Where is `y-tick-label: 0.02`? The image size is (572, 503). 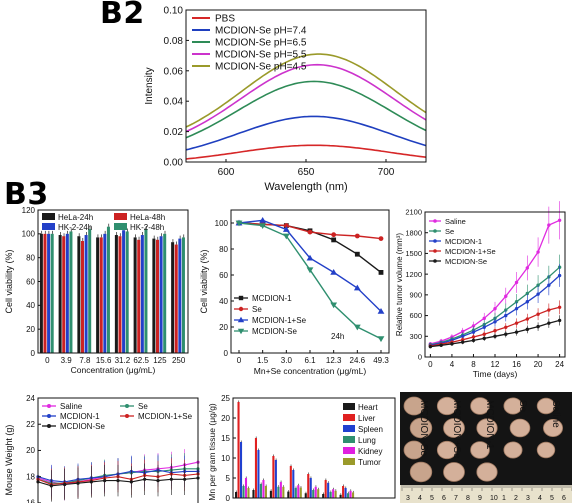 y-tick-label: 0.02 is located at coordinates (174, 132).